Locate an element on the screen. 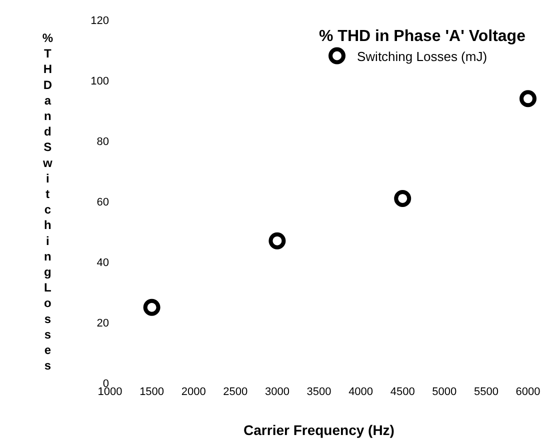 The height and width of the screenshot is (443, 558). x-tick-label: 3500 is located at coordinates (319, 392).